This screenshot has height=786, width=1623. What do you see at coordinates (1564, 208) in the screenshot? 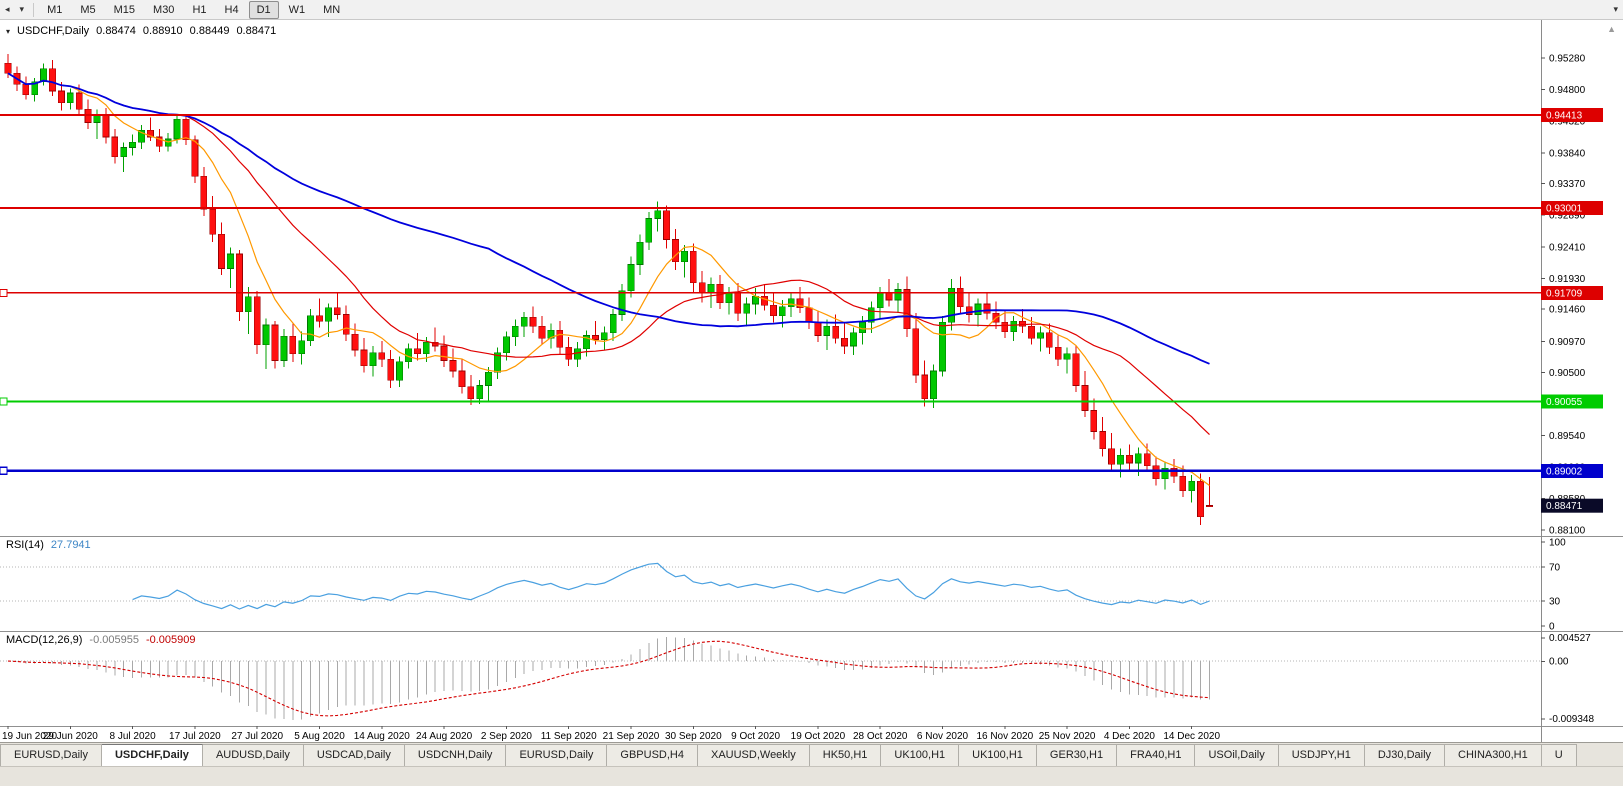
I see `svg-text: 0.93001` at bounding box center [1564, 208].